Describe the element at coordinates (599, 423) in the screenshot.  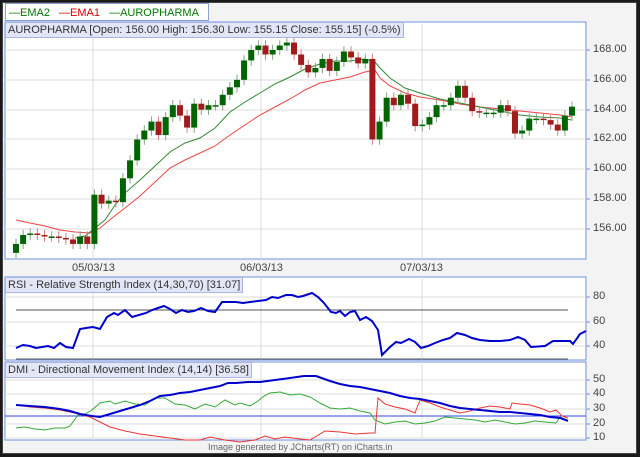
I see `dmi-y-tick: 20` at that location.